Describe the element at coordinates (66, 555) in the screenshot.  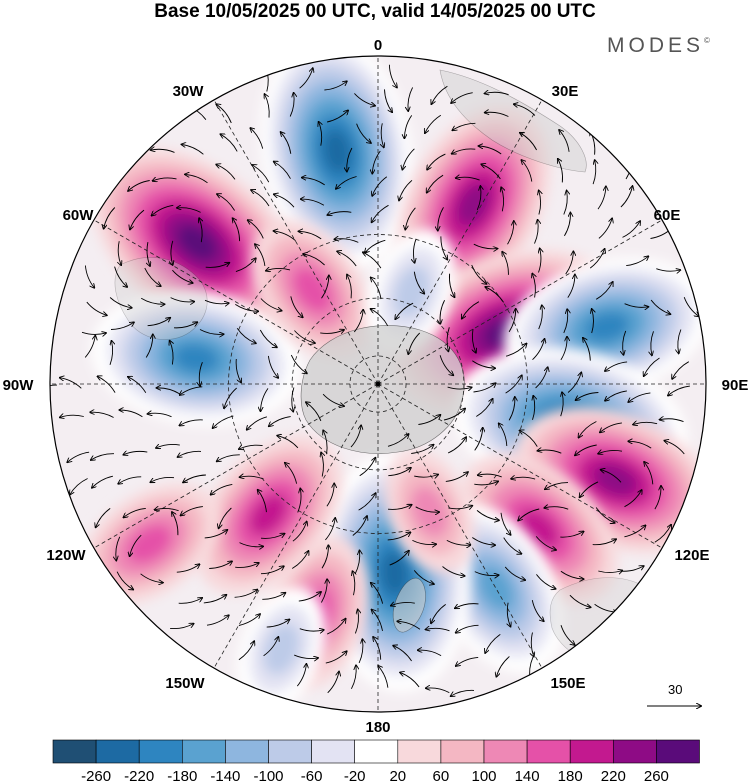
I see `longitude-label: 120W` at that location.